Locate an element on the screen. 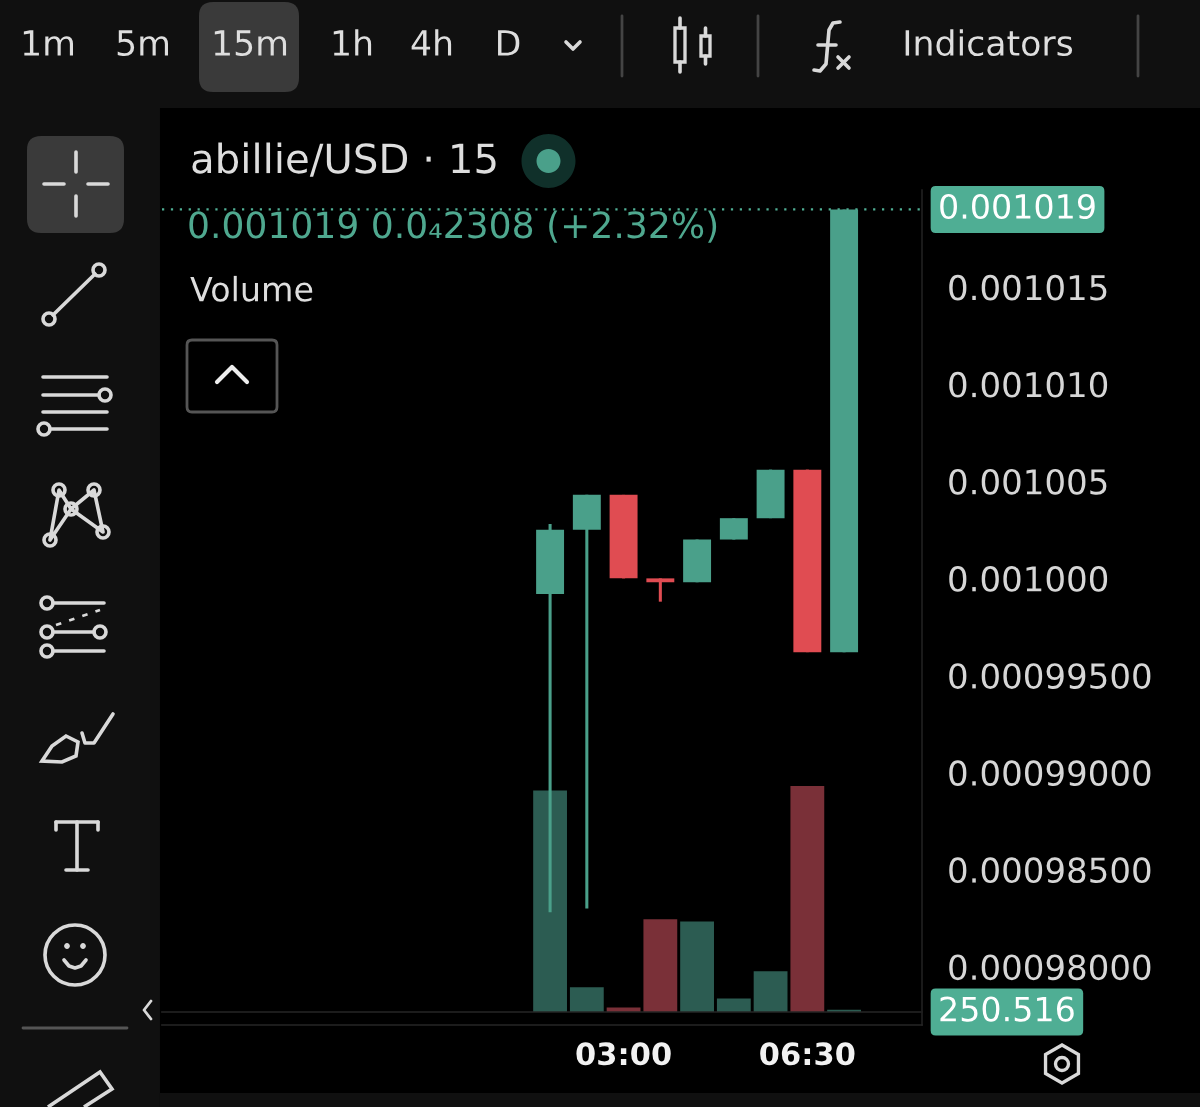 The width and height of the screenshot is (1200, 1107). y-tick-label: 0.001005 is located at coordinates (1028, 481).